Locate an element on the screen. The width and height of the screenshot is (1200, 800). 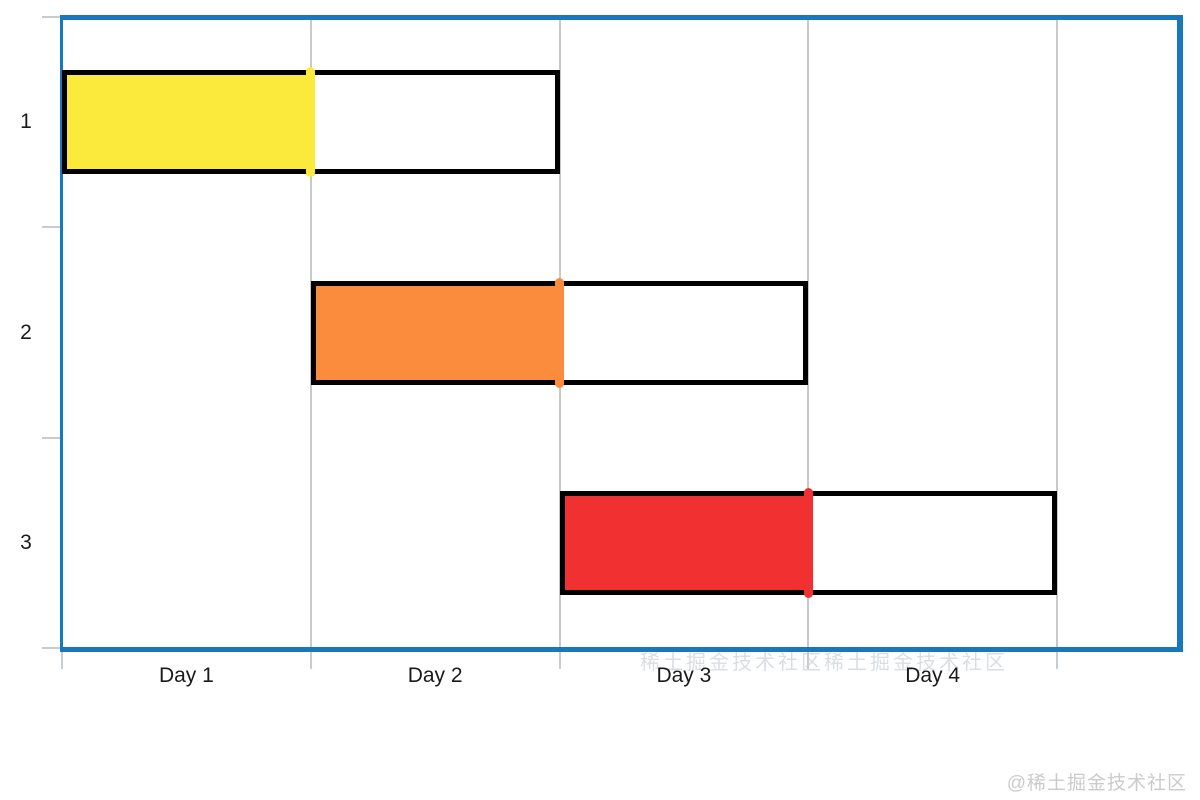
juejin-watermark: @稀土掘金技术社区 is located at coordinates (1096, 783).